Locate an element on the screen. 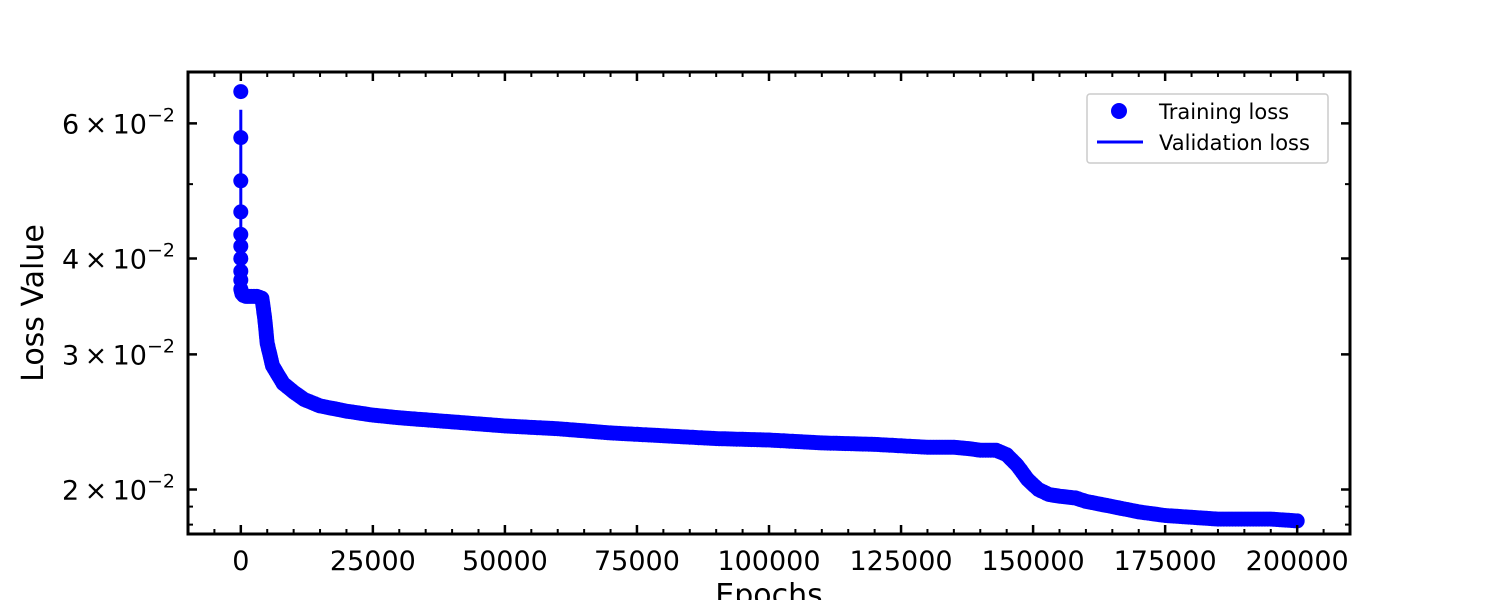 Image resolution: width=1500 pixels, height=600 pixels. x-tick-label: 50000 is located at coordinates (505, 561).